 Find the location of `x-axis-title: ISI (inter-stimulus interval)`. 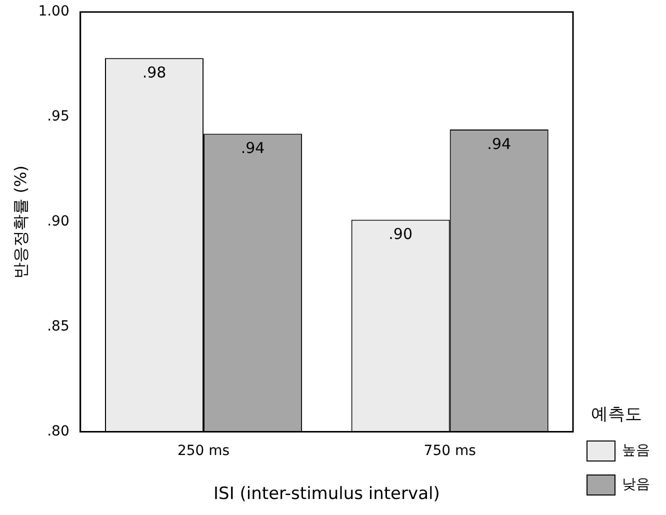

x-axis-title: ISI (inter-stimulus interval) is located at coordinates (327, 494).